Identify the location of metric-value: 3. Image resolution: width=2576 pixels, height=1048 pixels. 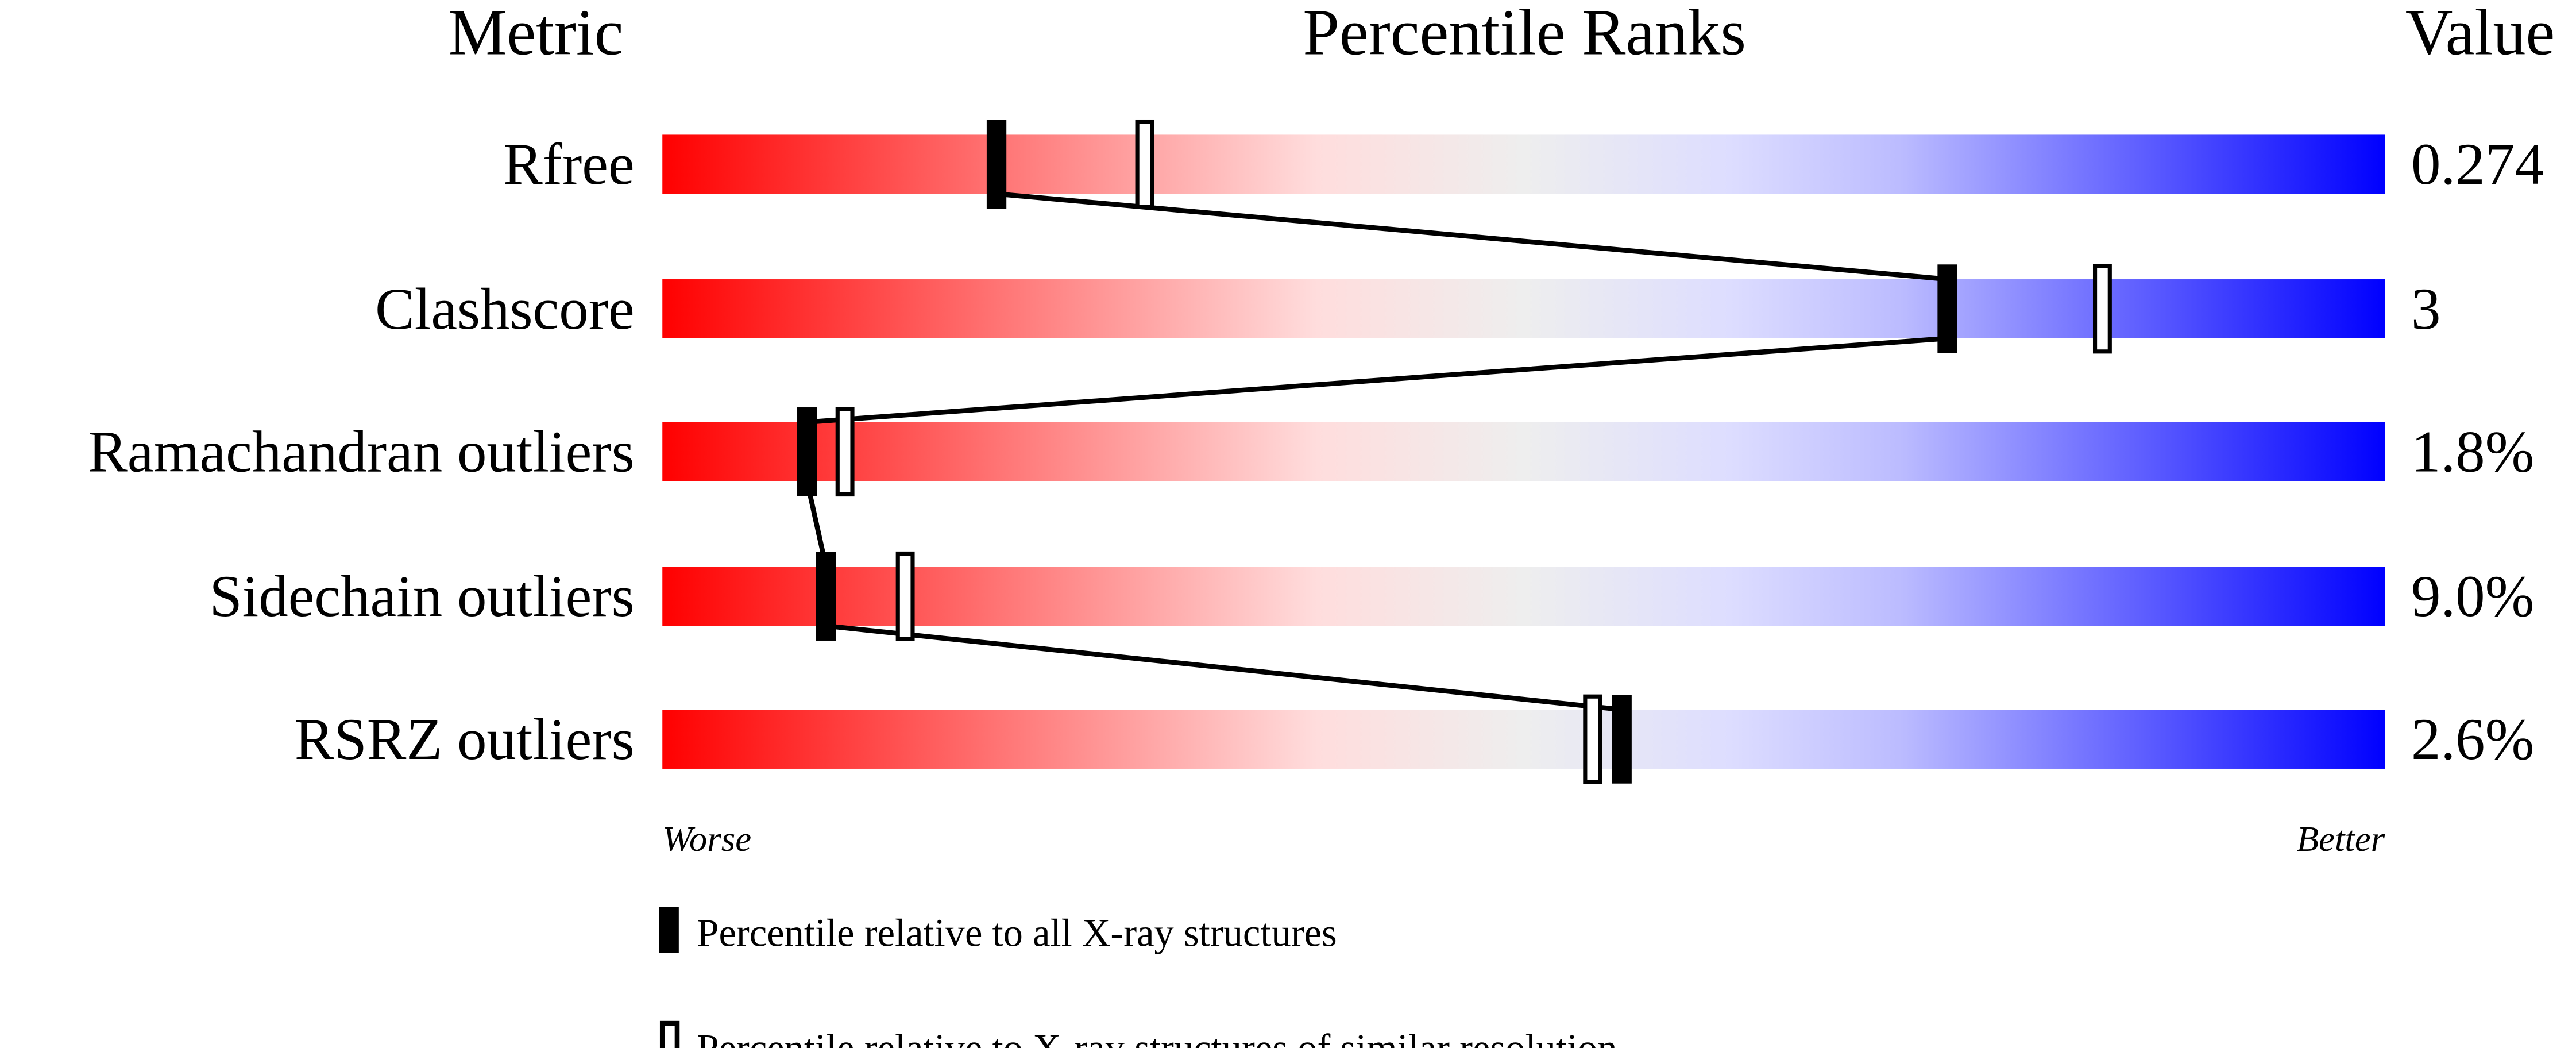
(2425, 309).